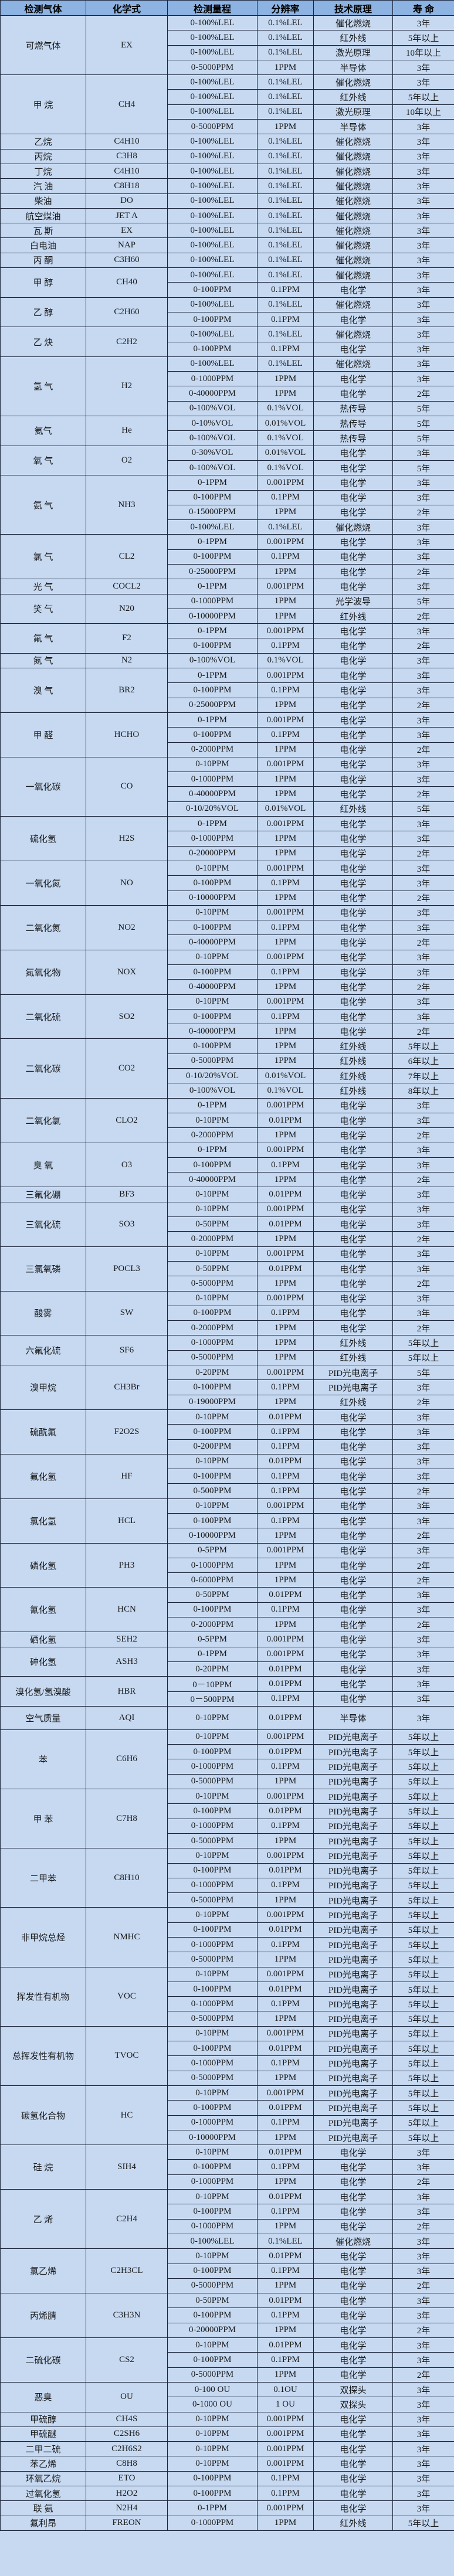  What do you see at coordinates (227, 1402) in the screenshot?
I see `table-row: 0-19000PPM 1PPM 红外线 2年` at bounding box center [227, 1402].